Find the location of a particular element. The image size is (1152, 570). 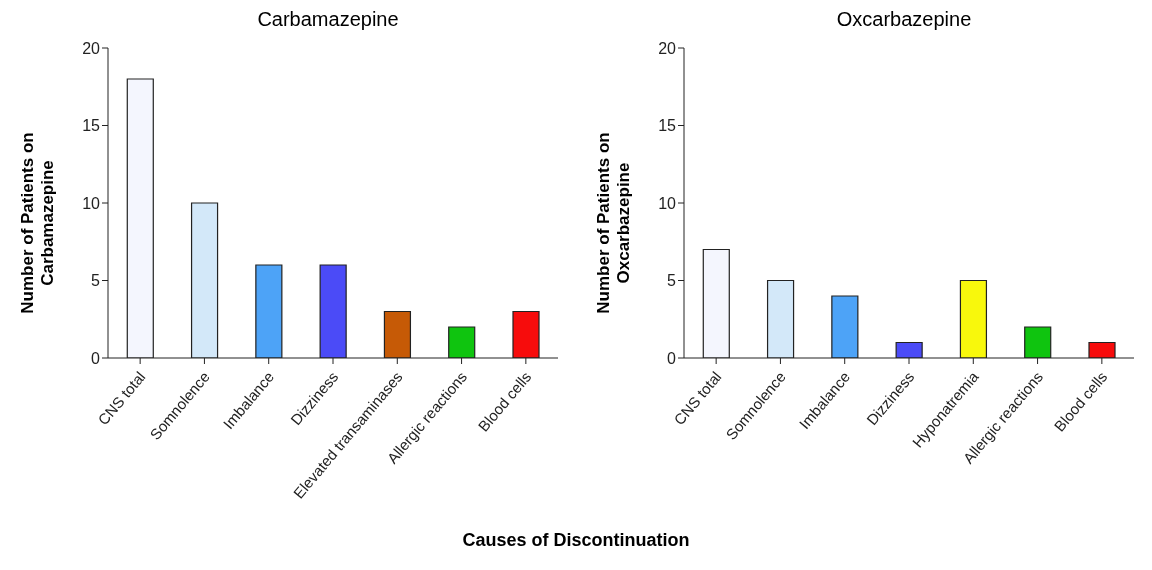

x-axis-title: Causes of Discontinuation is located at coordinates (576, 540).